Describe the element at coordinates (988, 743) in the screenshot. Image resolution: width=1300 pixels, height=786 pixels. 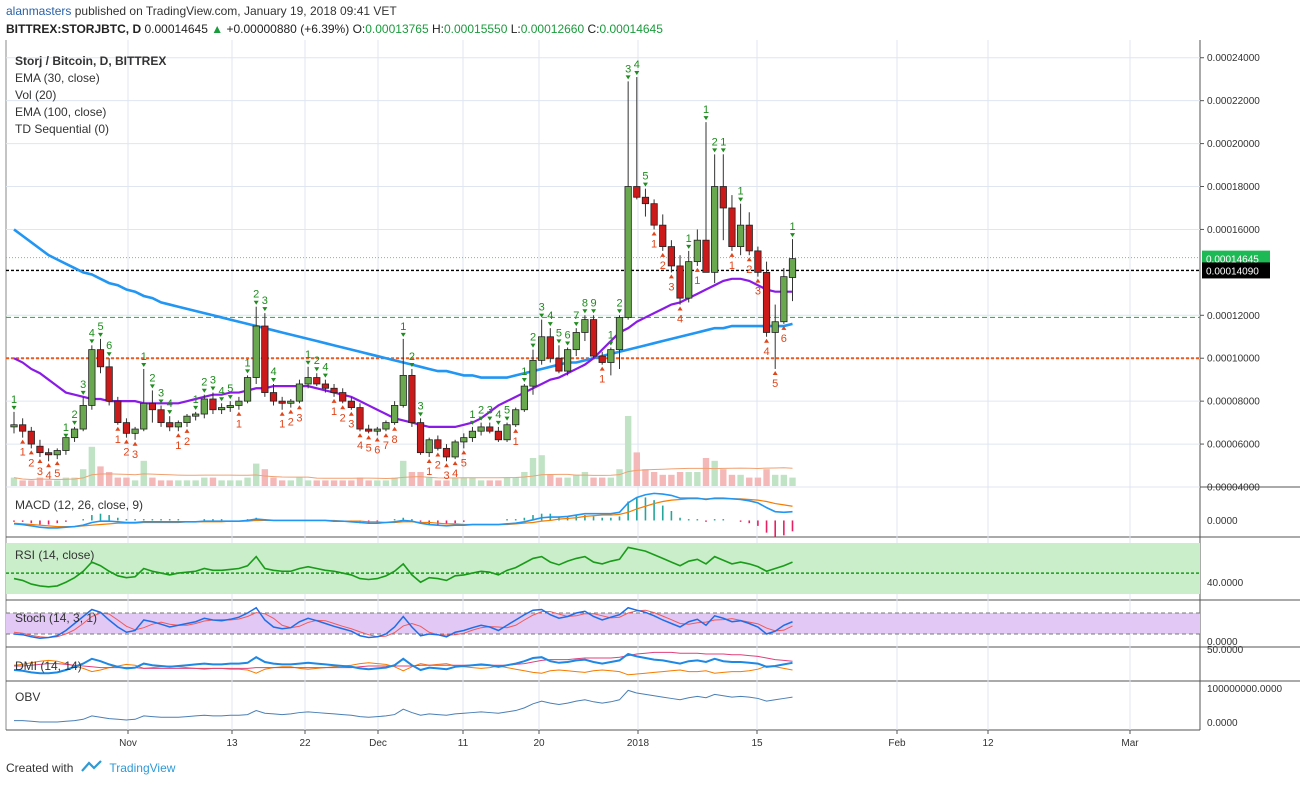
I see `date-tick-label: 12` at that location.